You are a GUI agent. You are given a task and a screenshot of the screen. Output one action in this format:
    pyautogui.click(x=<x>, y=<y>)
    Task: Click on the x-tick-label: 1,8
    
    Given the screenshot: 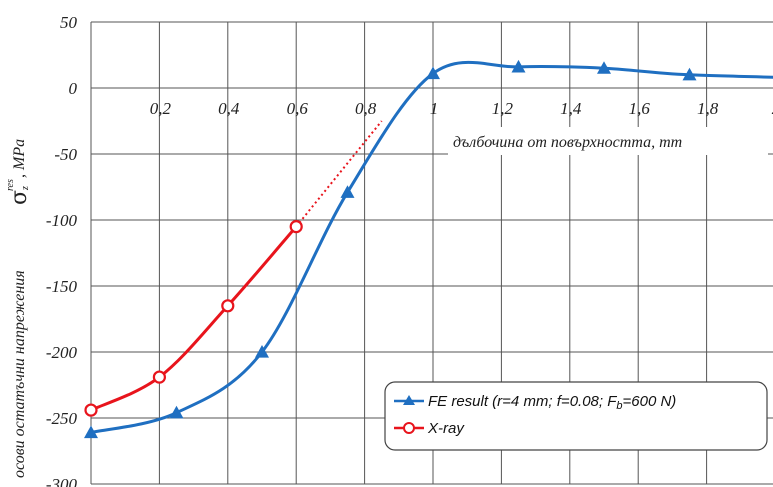 What is the action you would take?
    pyautogui.click(x=708, y=108)
    